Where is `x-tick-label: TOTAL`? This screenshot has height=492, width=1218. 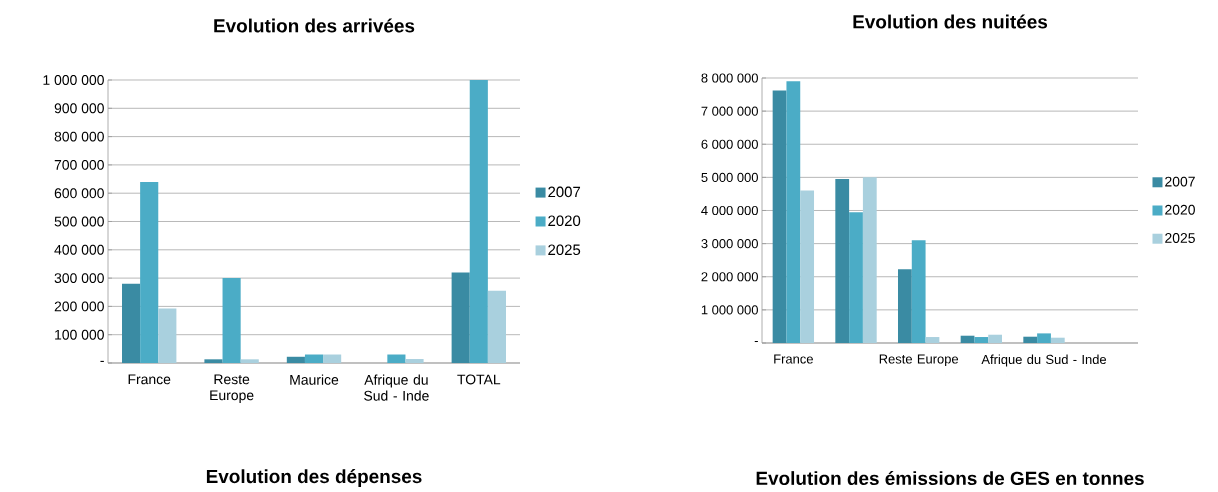 x-tick-label: TOTAL is located at coordinates (479, 379).